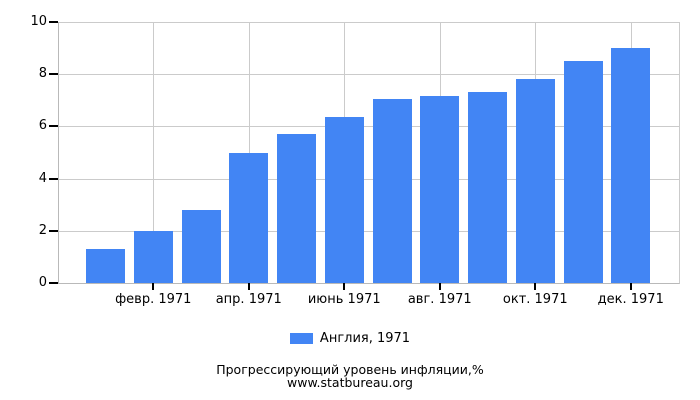 This screenshot has width=700, height=400. What do you see at coordinates (439, 299) in the screenshot?
I see `x-axis-label: авг. 1971` at bounding box center [439, 299].